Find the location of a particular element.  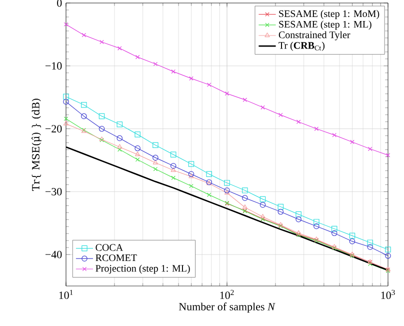

y-tick-label: −30 is located at coordinates (53, 192).